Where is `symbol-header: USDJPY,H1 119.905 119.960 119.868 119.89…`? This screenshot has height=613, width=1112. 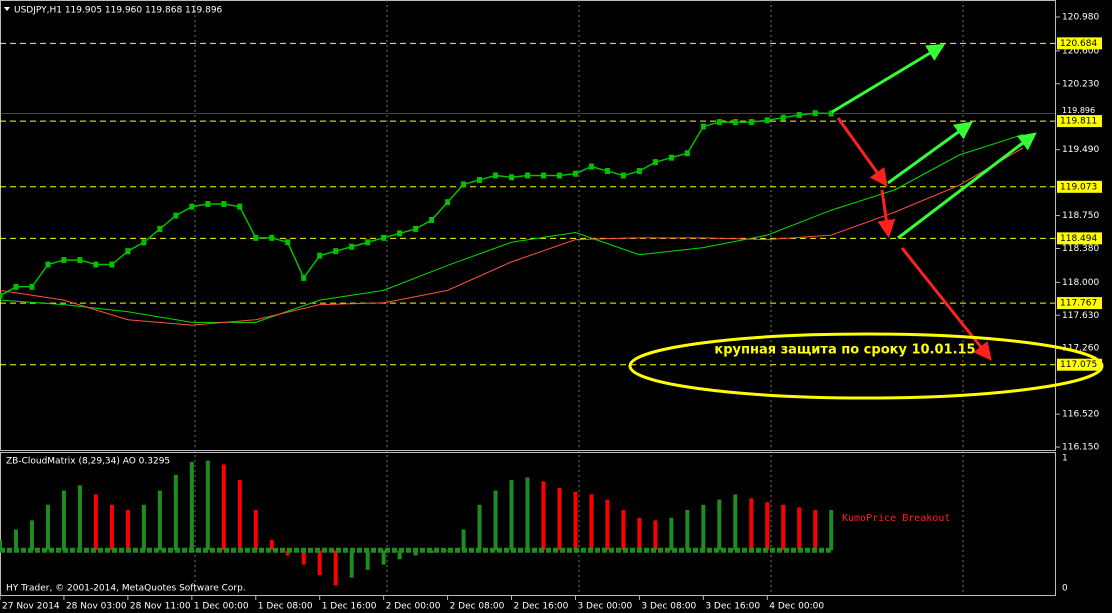
symbol-header: USDJPY,H1 119.905 119.960 119.868 119.89… is located at coordinates (118, 11).